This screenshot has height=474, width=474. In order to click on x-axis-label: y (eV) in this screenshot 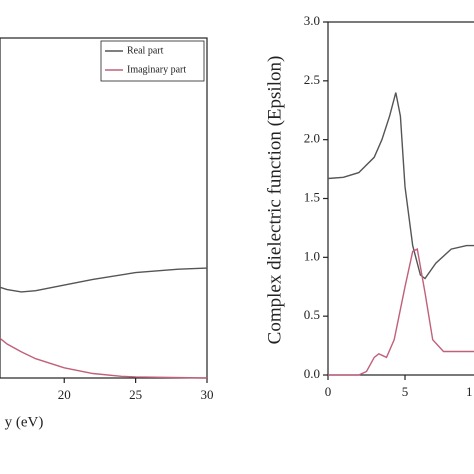, I will do `click(24, 422)`.